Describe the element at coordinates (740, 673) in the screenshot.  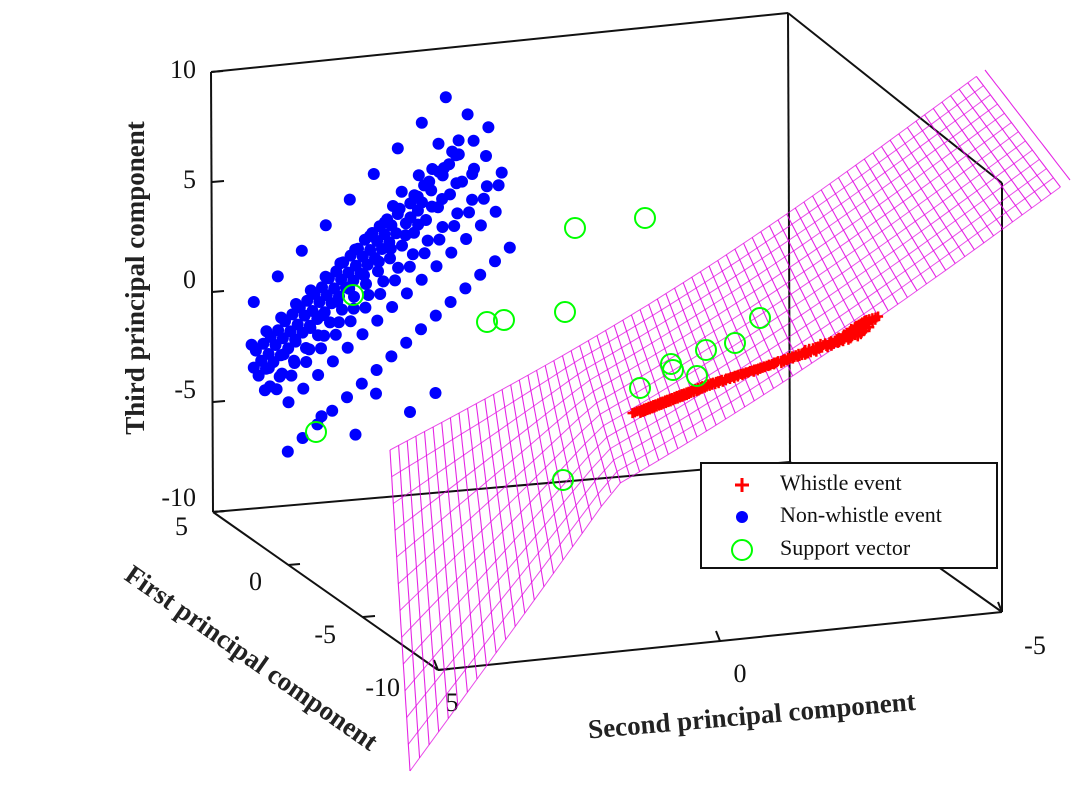
I see `y-tick-label: 0` at that location.